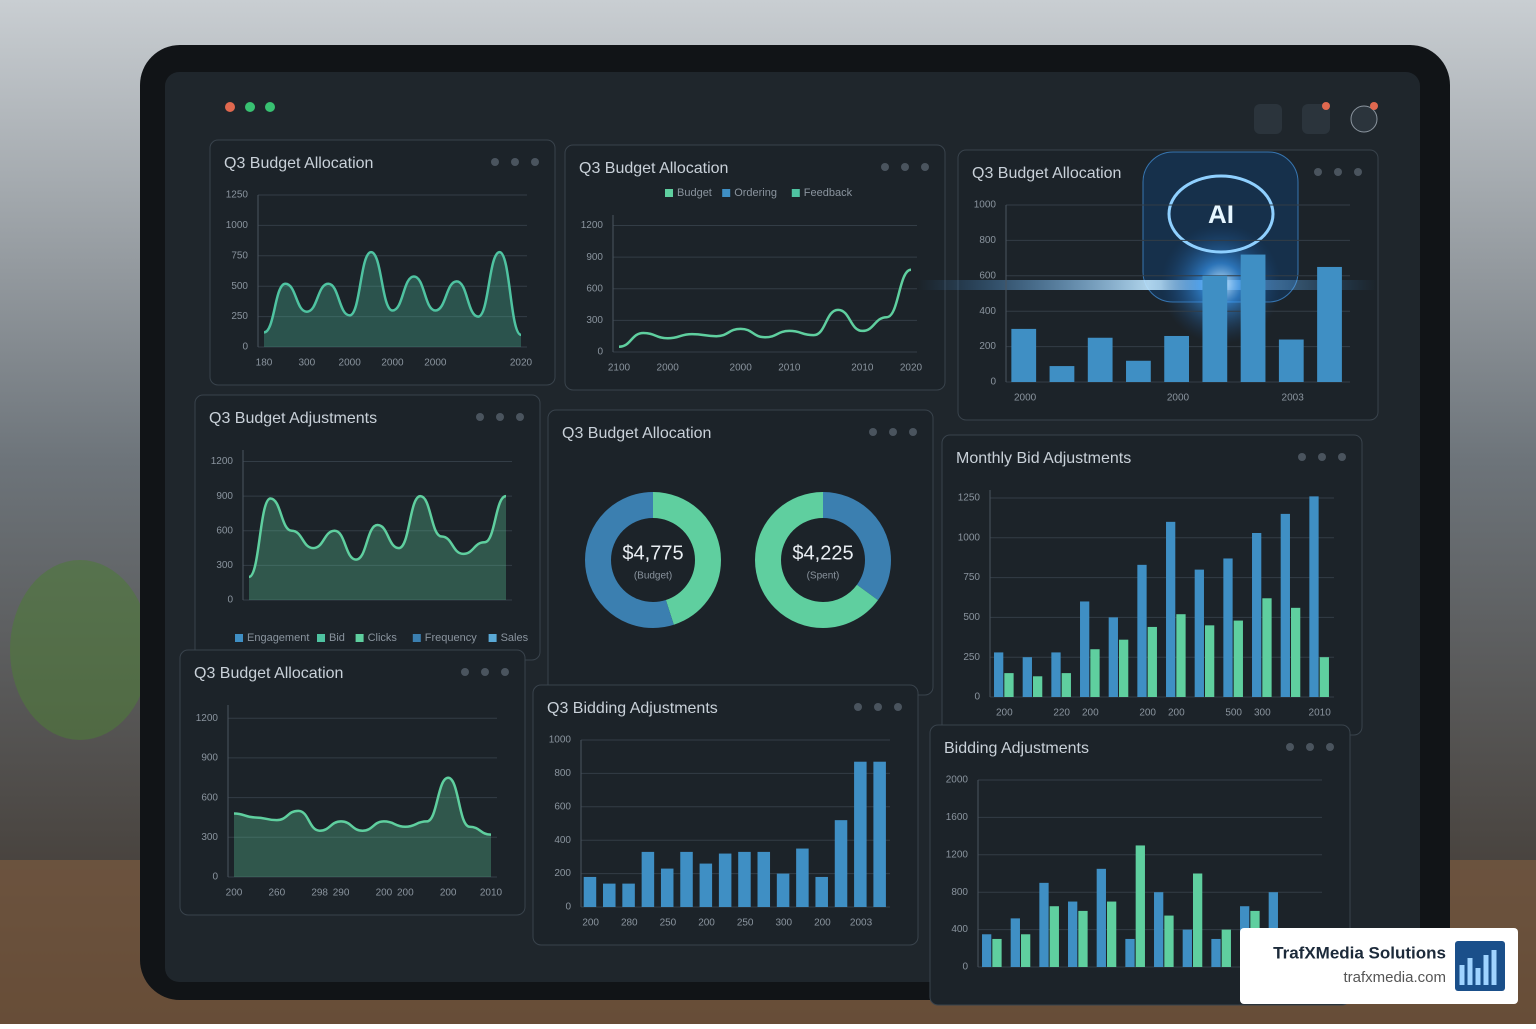  I want to click on x-tick-label: 2010, so click(1320, 713).